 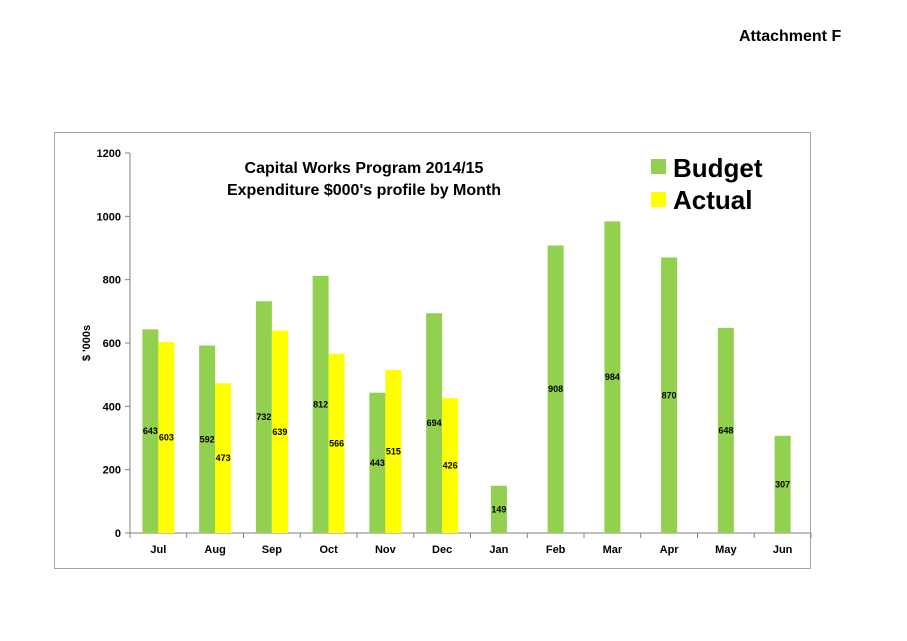 I want to click on x-tick-label: Sep, so click(x=272, y=550).